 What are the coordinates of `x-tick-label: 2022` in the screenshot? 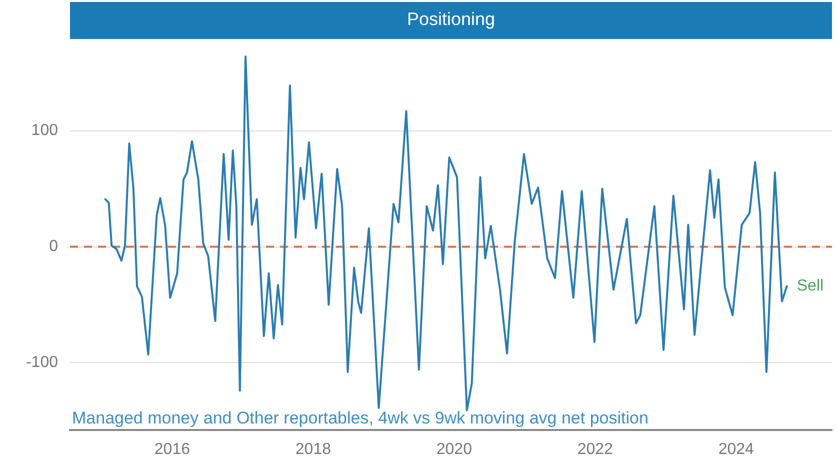 It's located at (595, 449).